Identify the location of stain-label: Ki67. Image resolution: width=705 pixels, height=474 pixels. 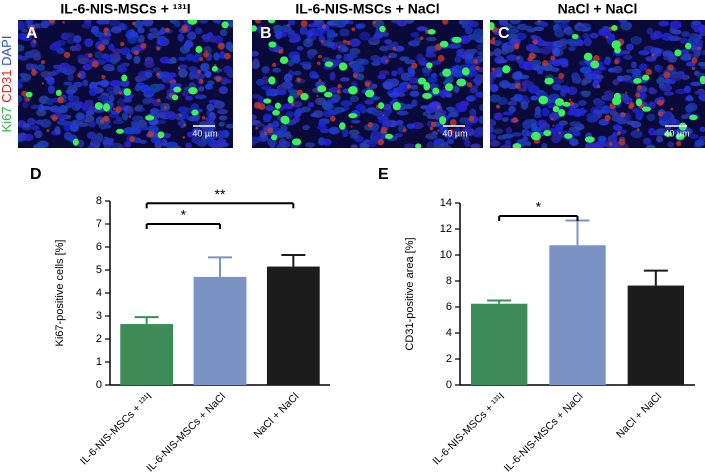
(7, 119).